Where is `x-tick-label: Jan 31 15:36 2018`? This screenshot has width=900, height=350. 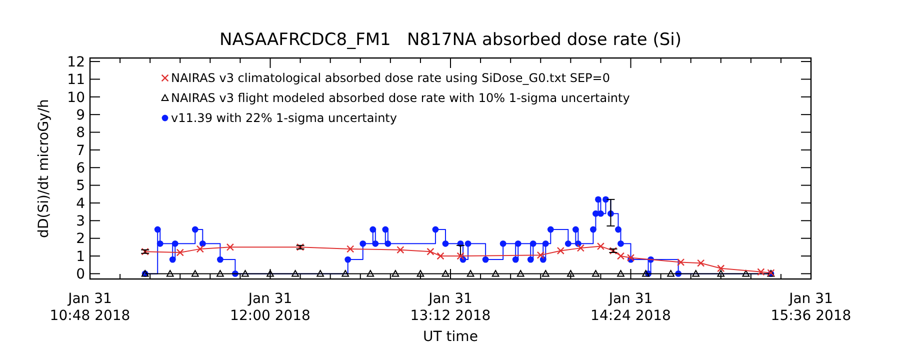
x-tick-label: Jan 31 15:36 2018 is located at coordinates (811, 307).